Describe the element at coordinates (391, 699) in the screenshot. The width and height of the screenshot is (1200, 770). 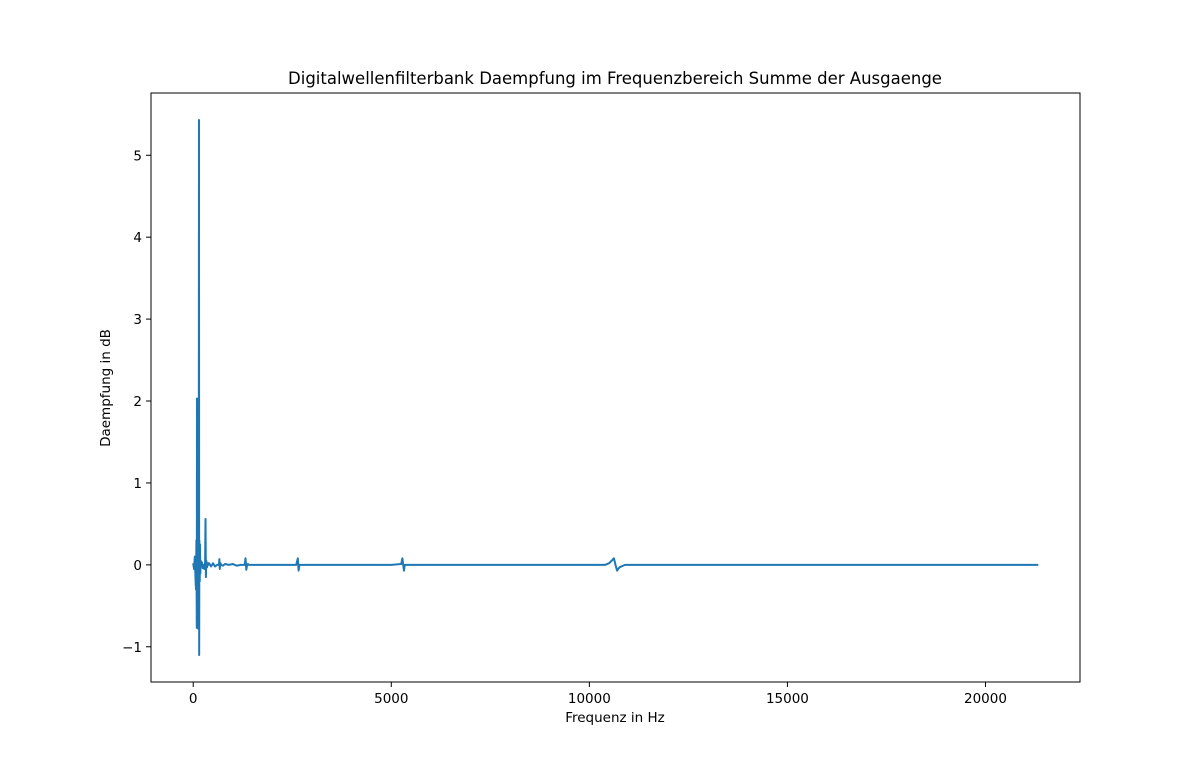
I see `x-tick-label: 5000` at that location.